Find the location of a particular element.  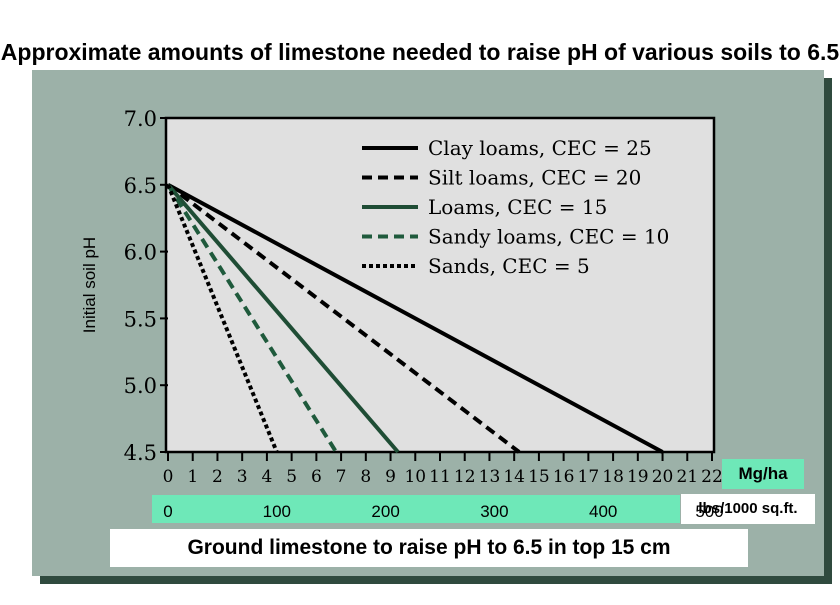

x-tick-label: 13 is located at coordinates (490, 477).